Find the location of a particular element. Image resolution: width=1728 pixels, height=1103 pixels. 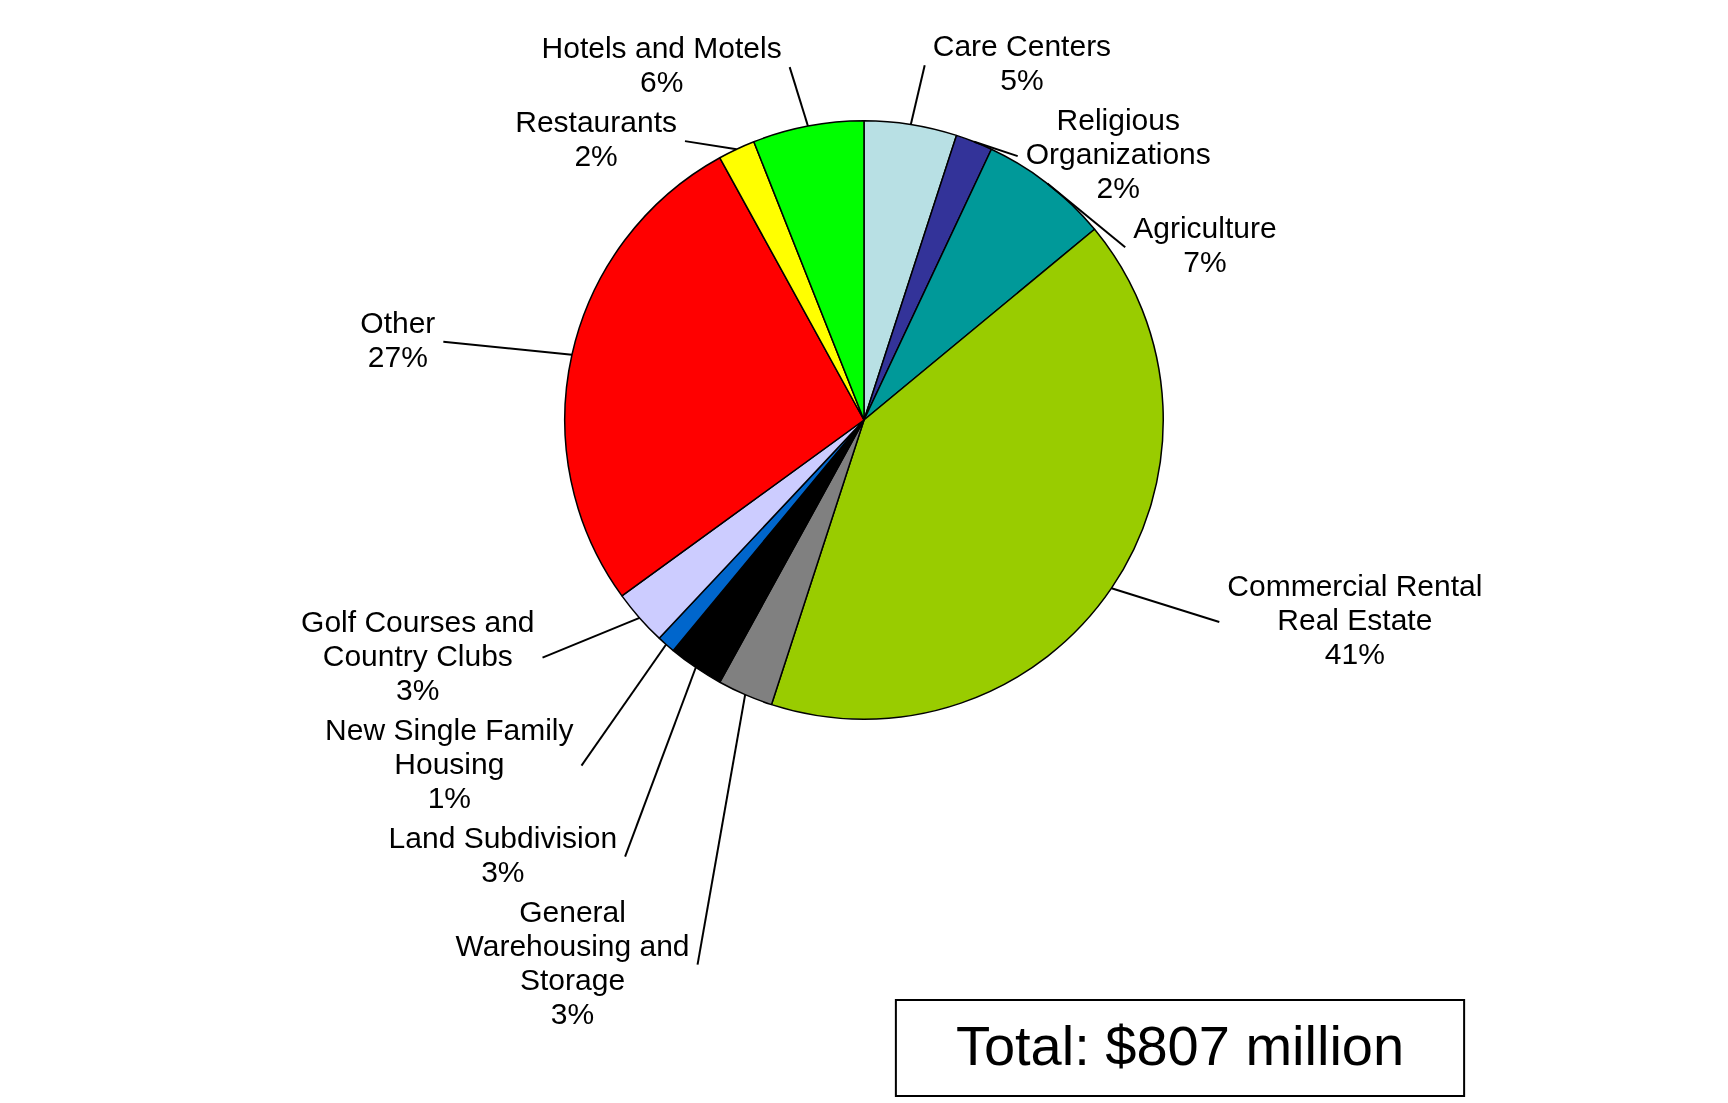

slice-label: Care Centers is located at coordinates (1022, 46).